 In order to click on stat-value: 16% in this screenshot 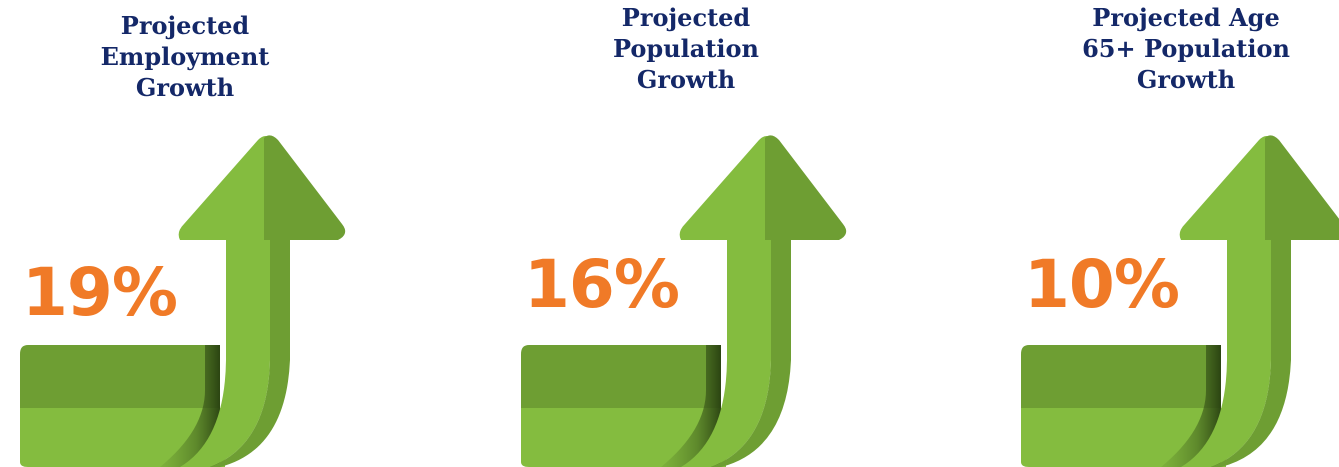, I will do `click(602, 284)`.